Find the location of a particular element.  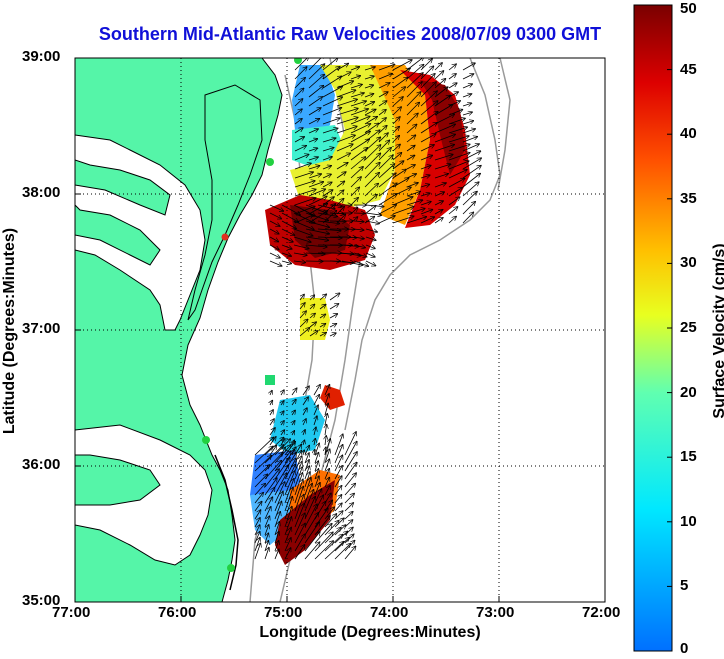

colorbar-tick-label: 10 is located at coordinates (688, 521).